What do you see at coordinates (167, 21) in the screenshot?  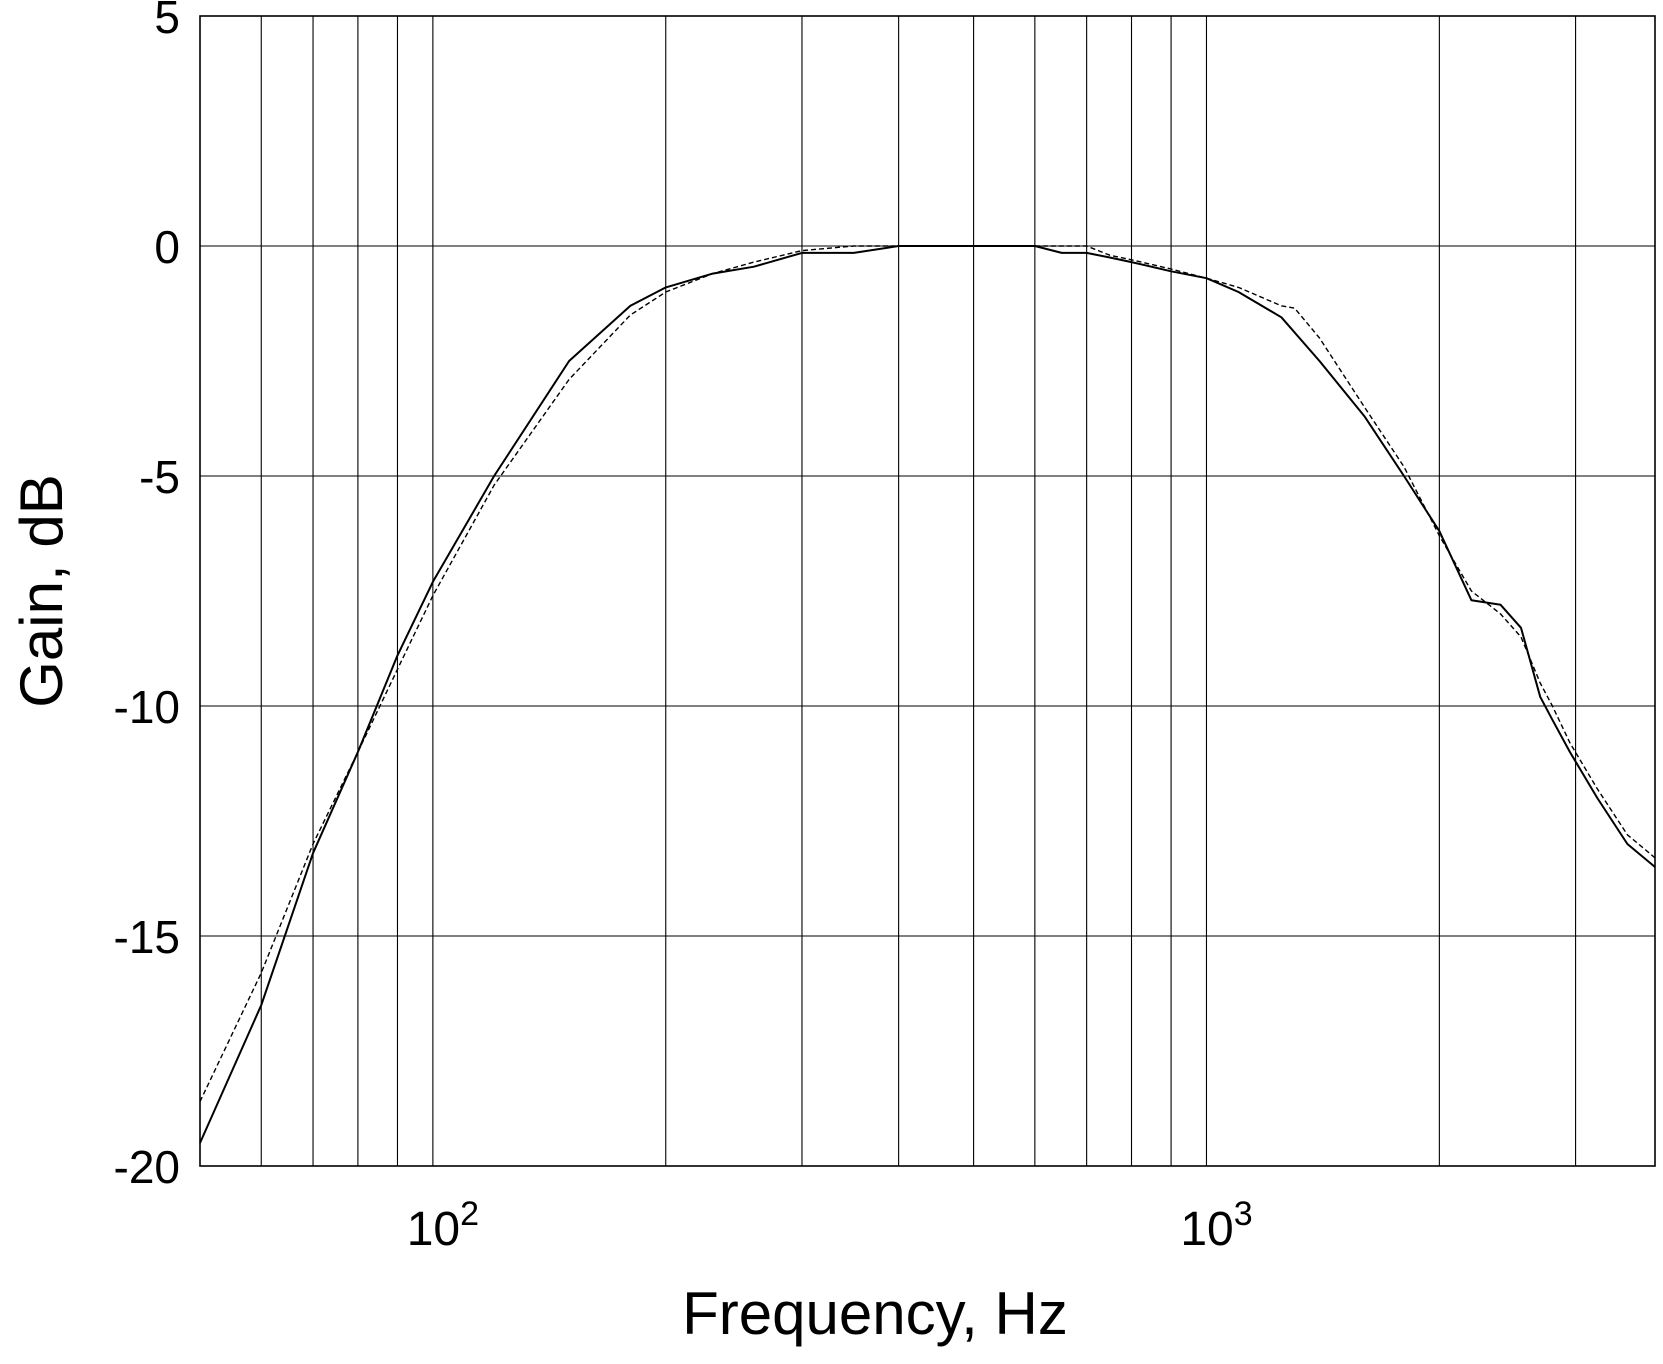 I see `y-tick-label: 5` at bounding box center [167, 21].